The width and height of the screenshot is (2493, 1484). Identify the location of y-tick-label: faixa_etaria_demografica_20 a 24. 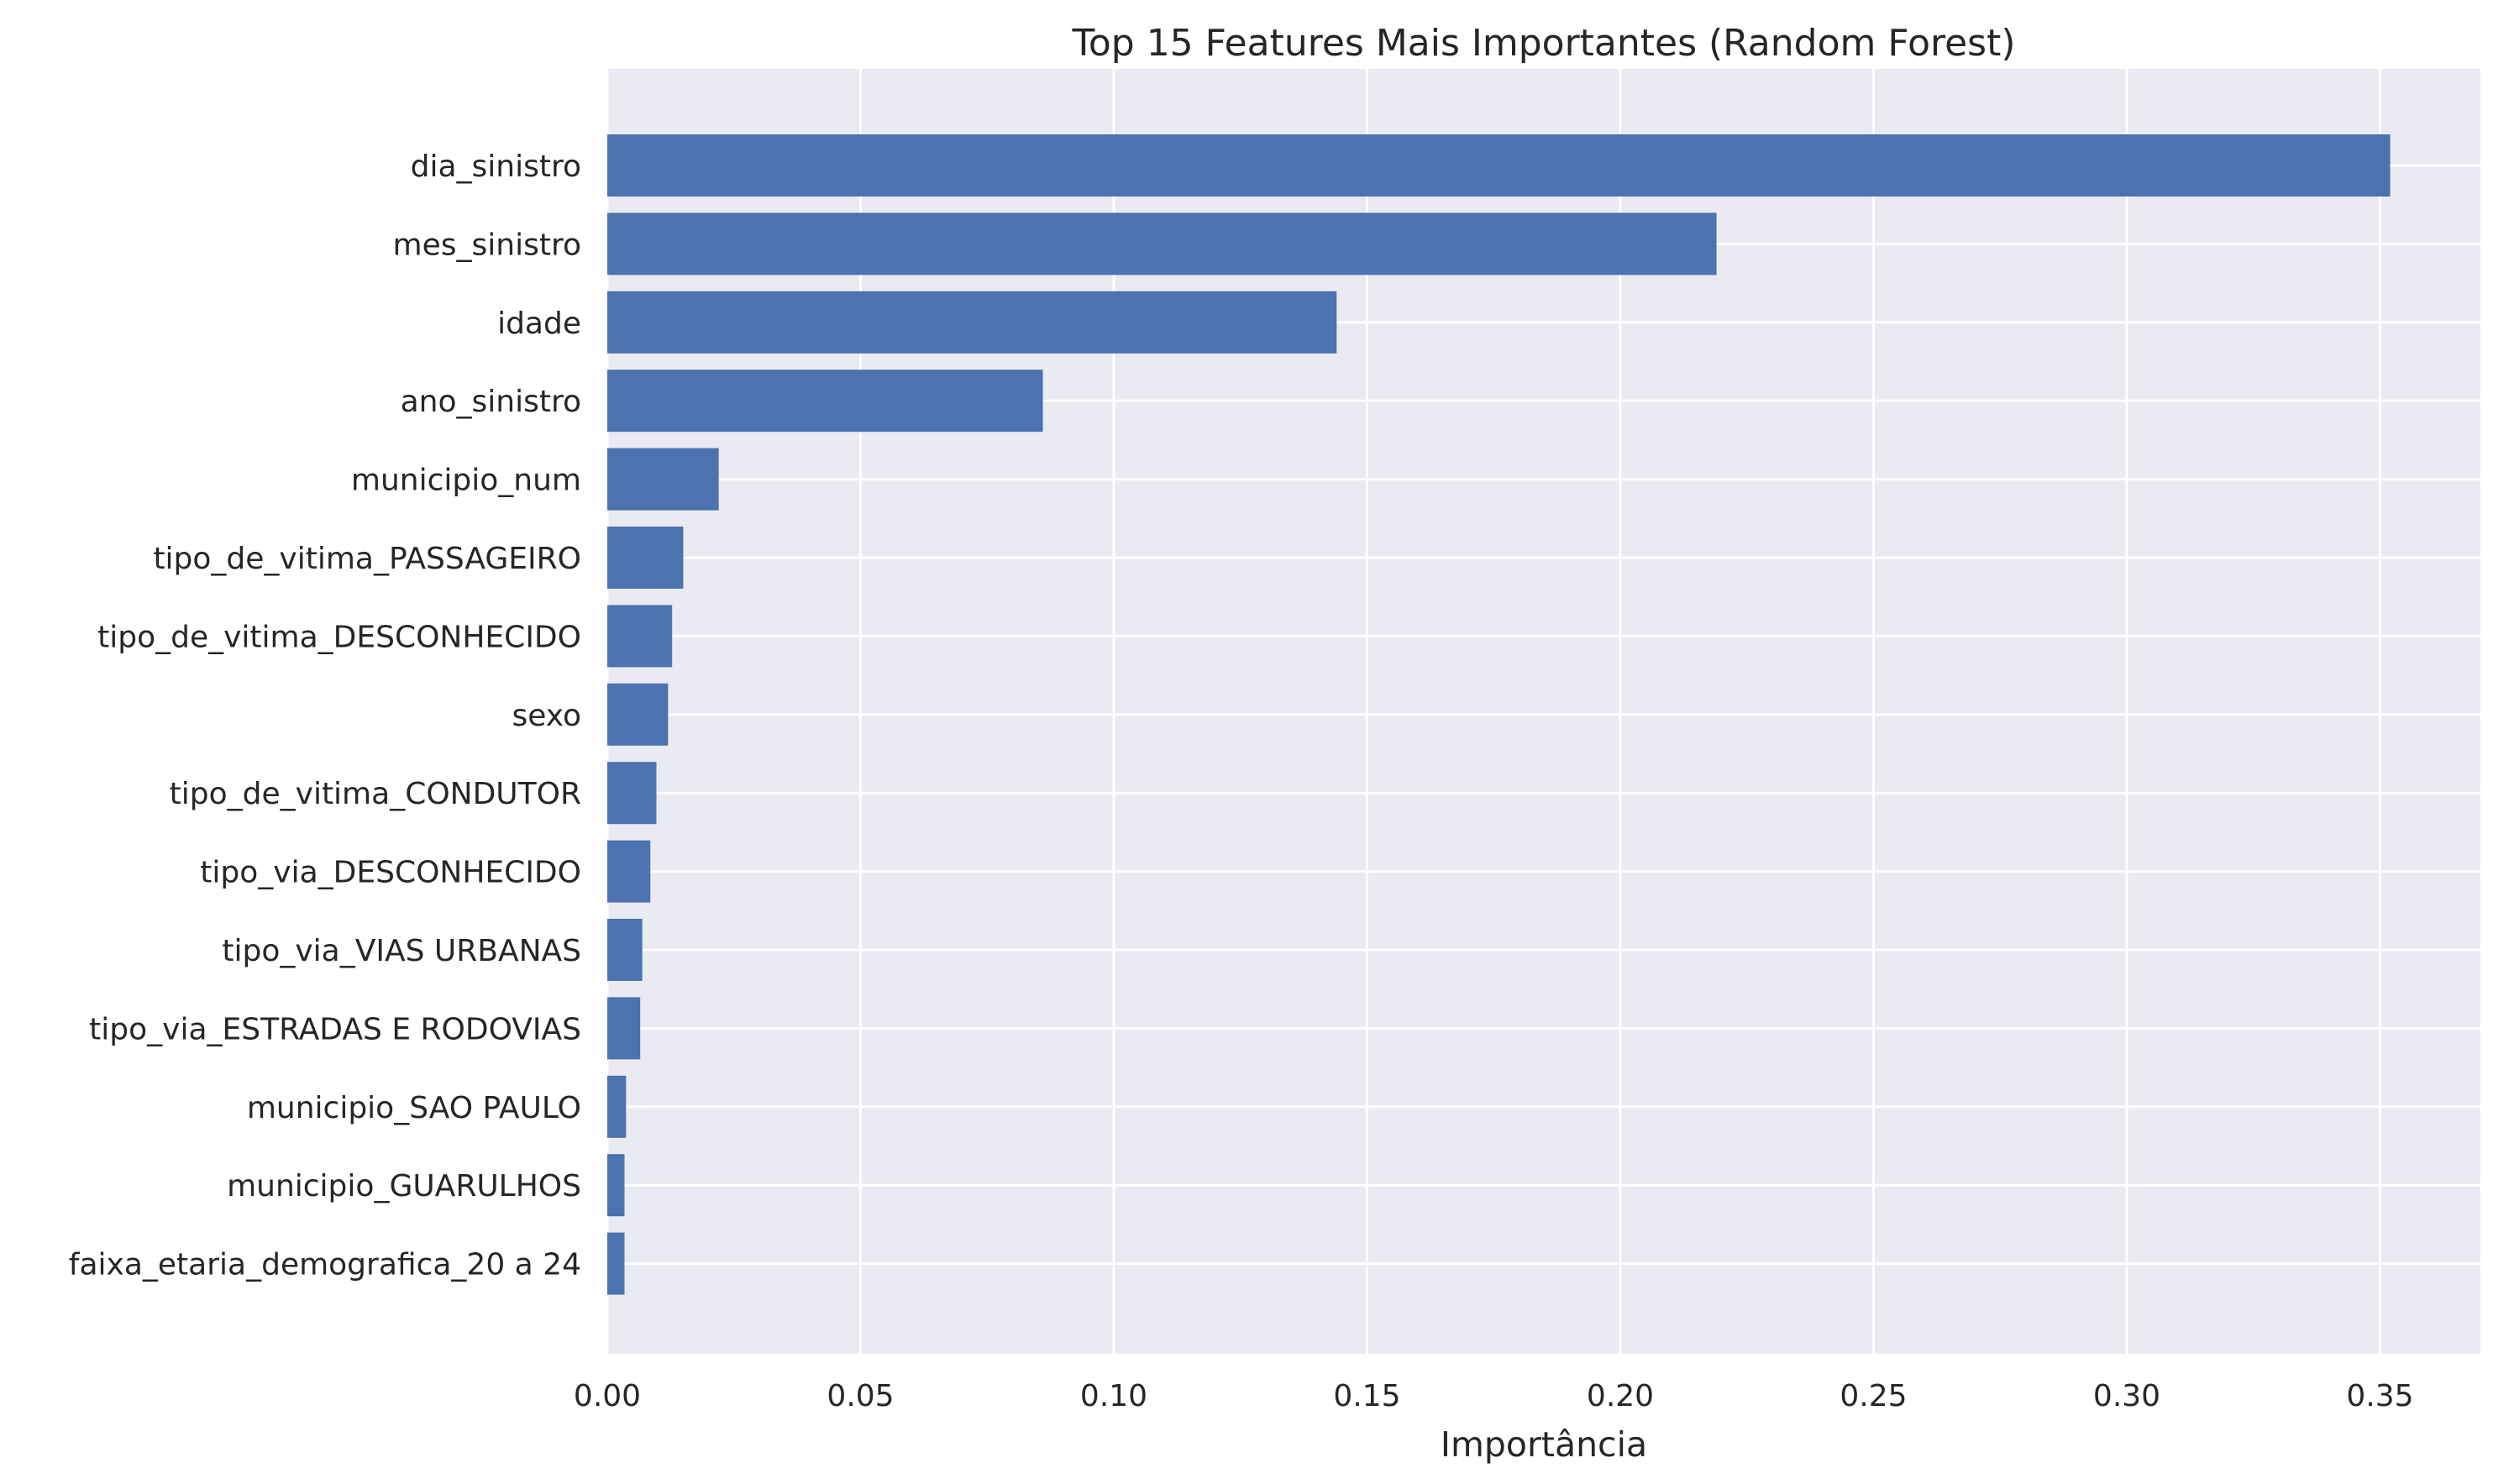
(325, 1265).